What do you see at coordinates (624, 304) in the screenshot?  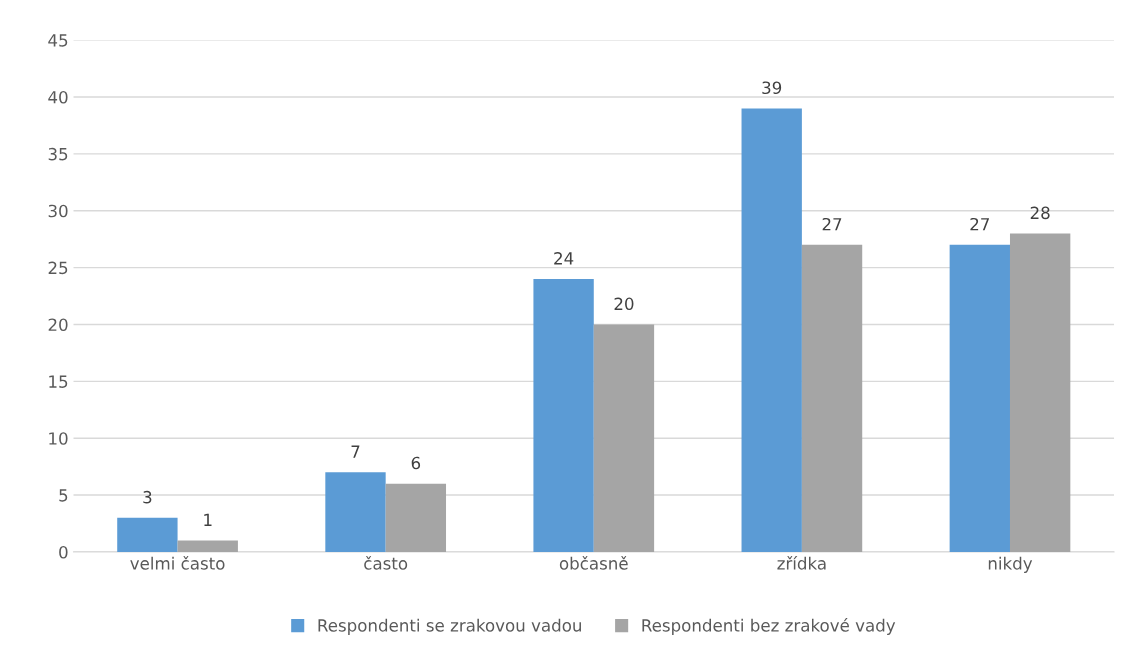 I see `data-label: 20` at bounding box center [624, 304].